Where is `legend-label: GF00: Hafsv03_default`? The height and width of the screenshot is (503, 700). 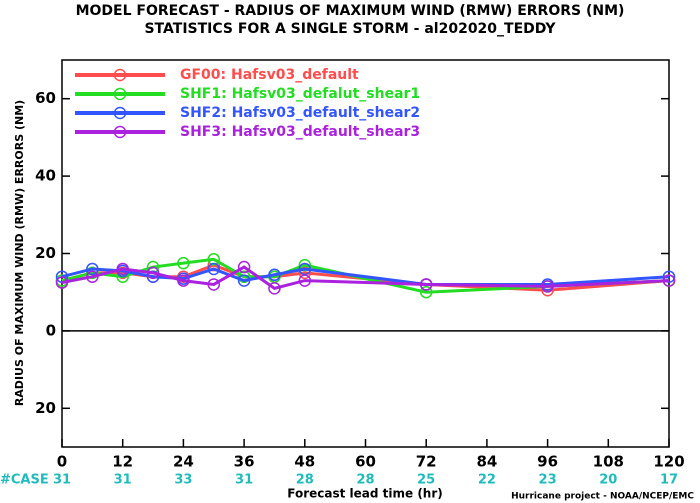
legend-label: GF00: Hafsv03_default is located at coordinates (269, 75).